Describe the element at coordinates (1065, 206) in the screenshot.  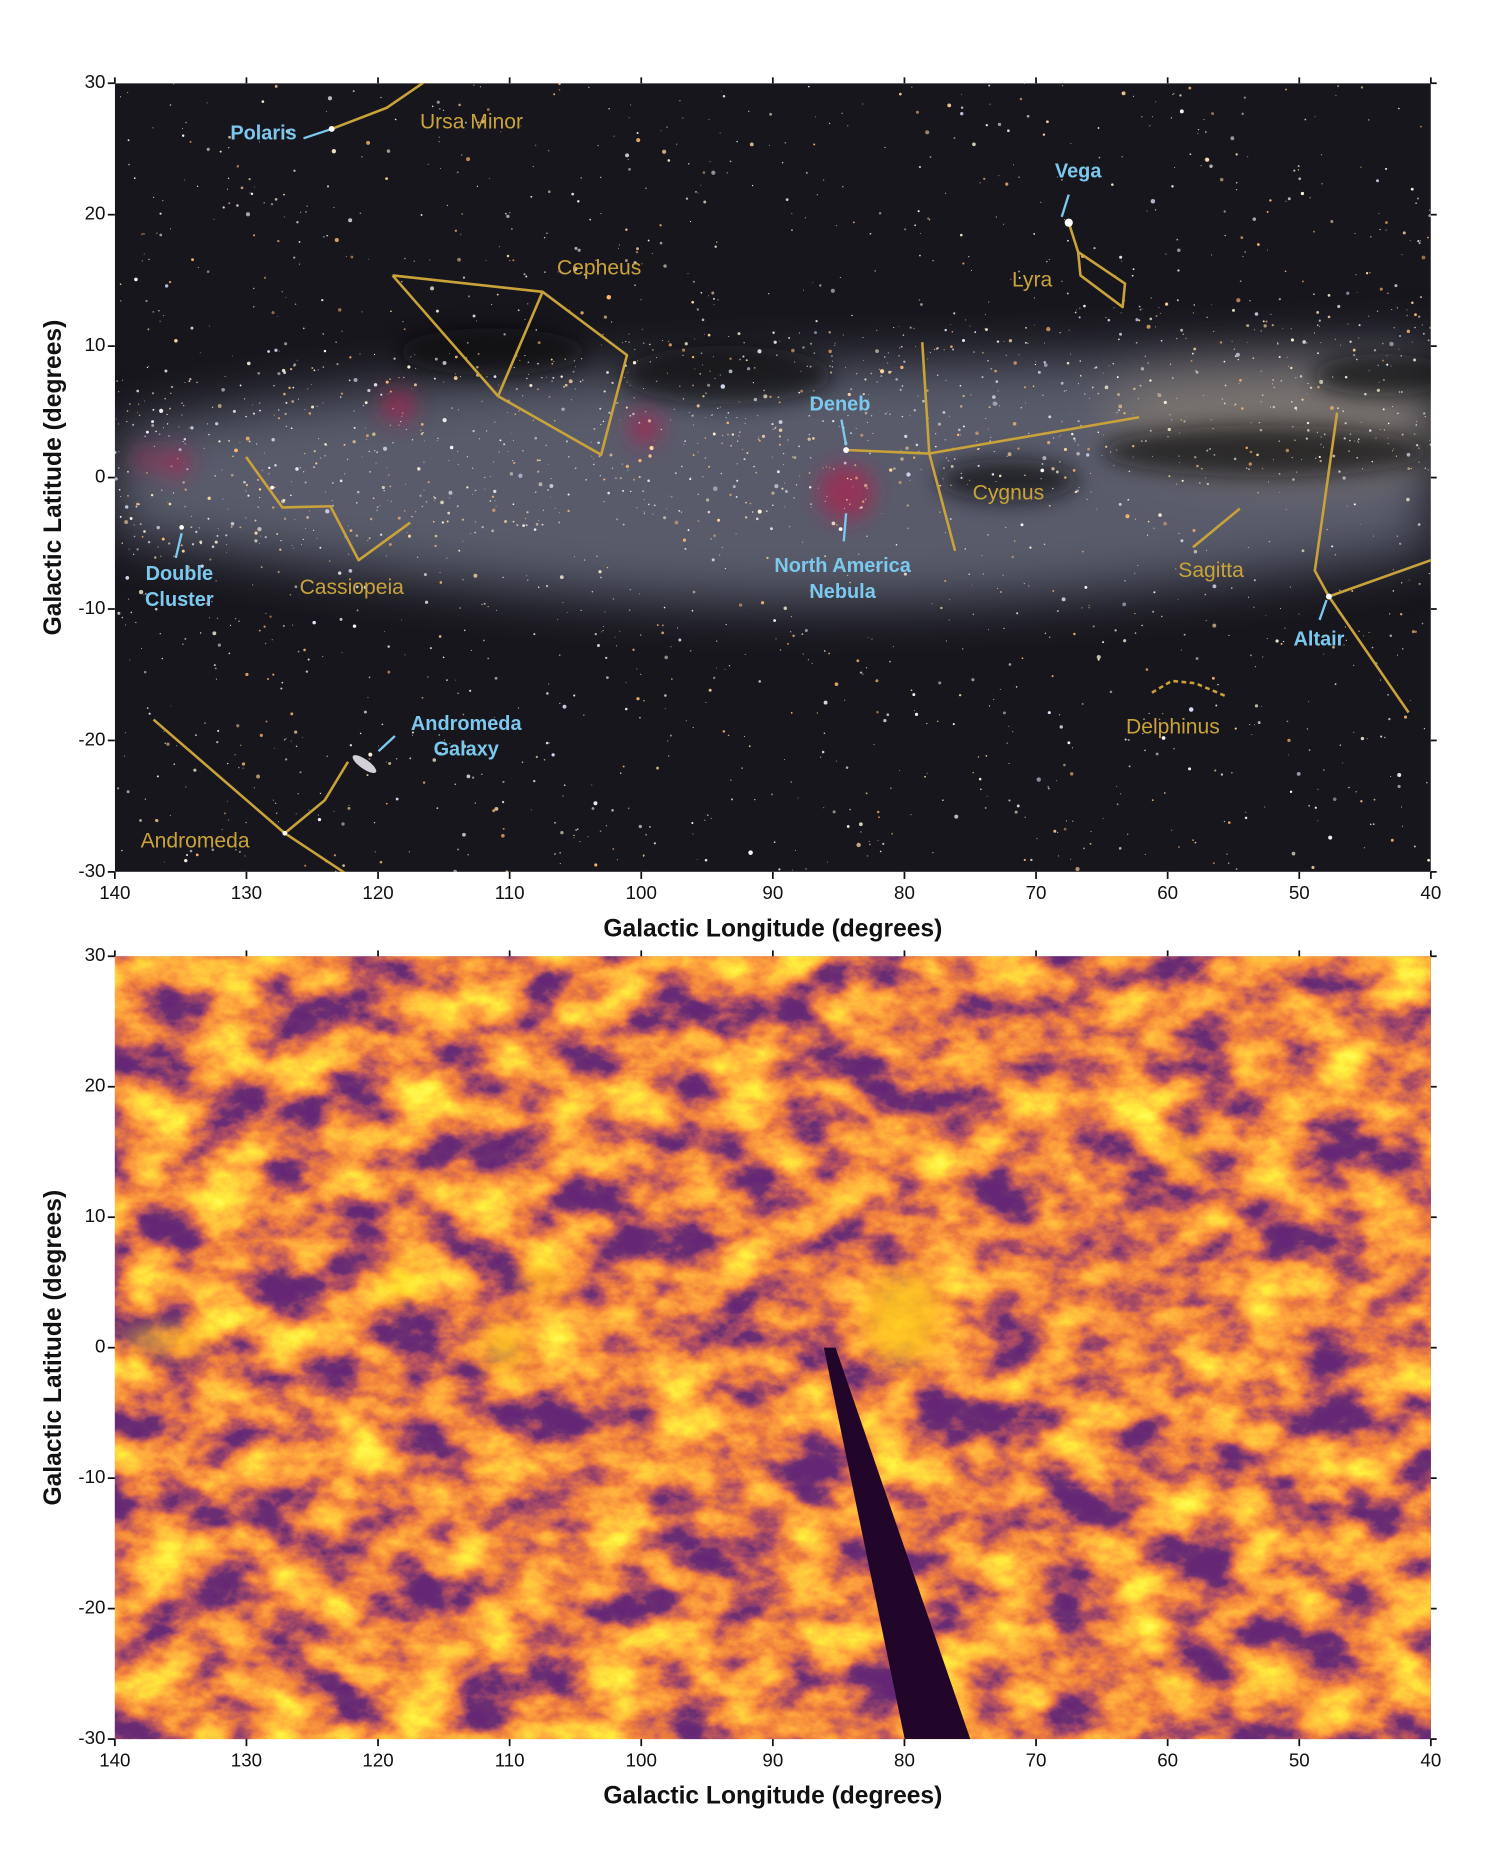
I see `pointer` at that location.